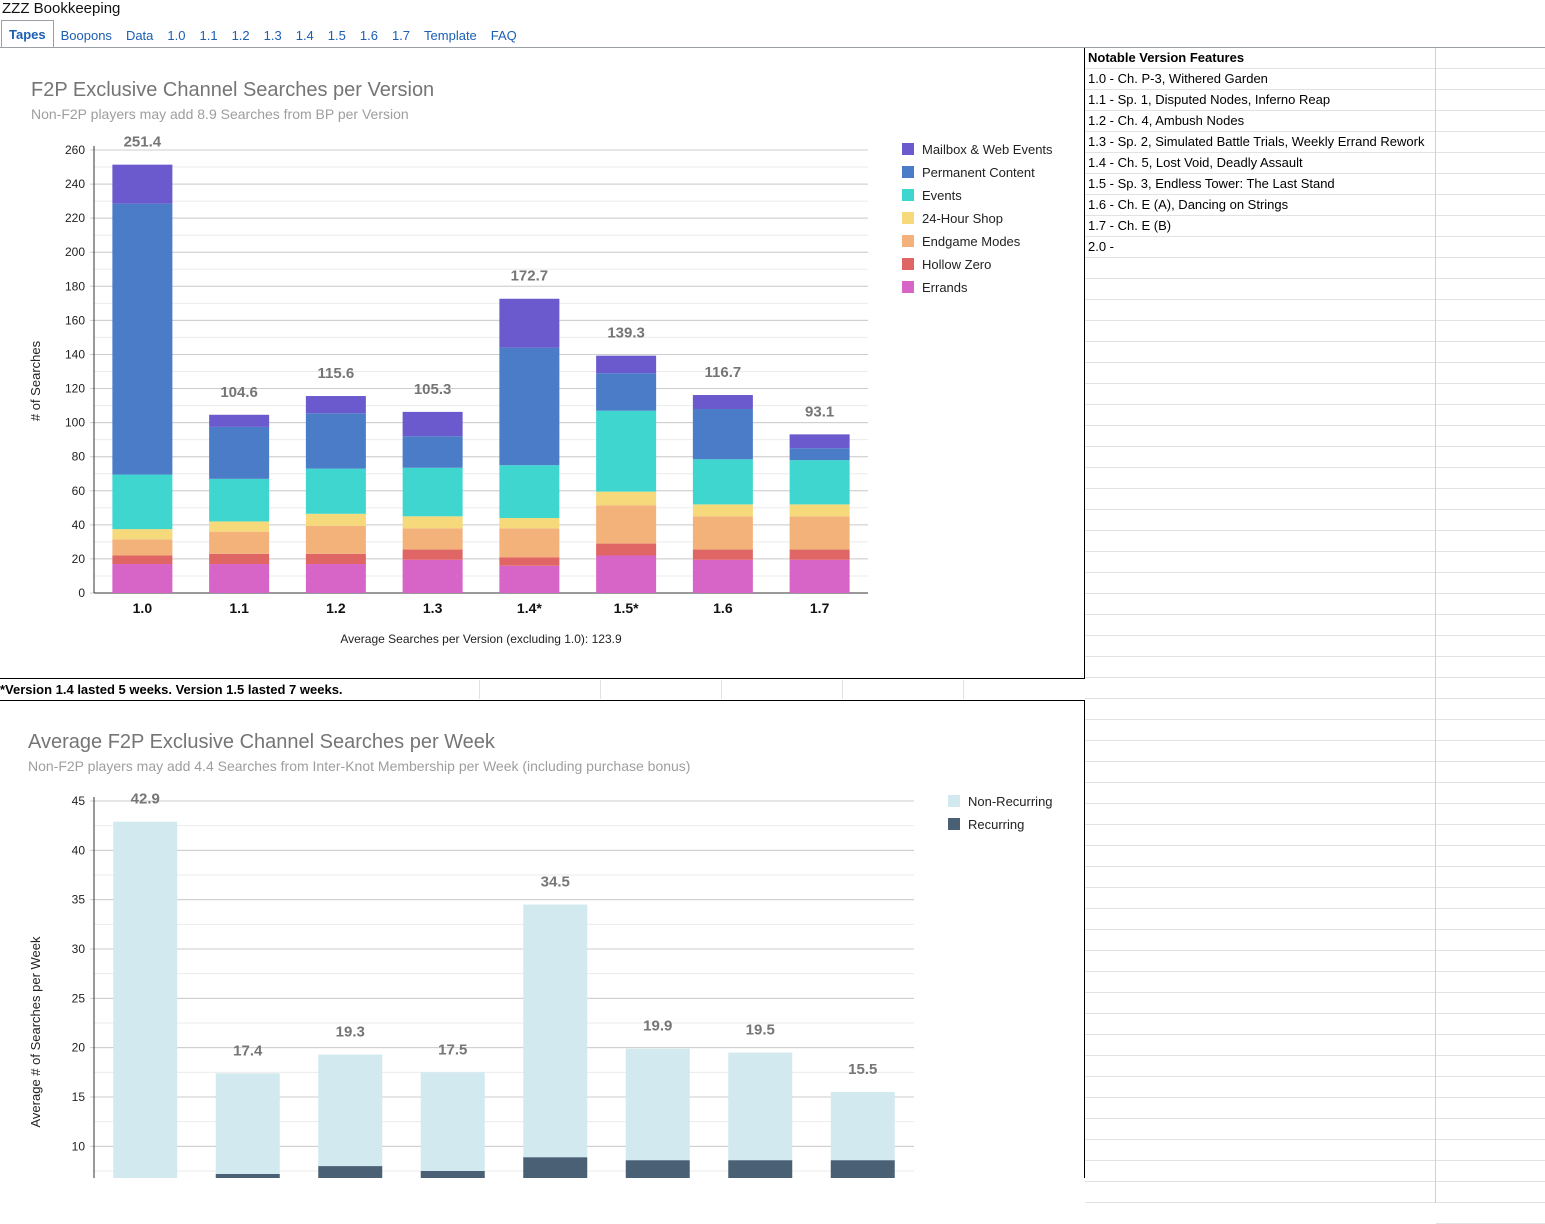 This screenshot has width=1545, height=1224. Describe the element at coordinates (368, 35) in the screenshot. I see `tab-1-6: 1.6` at that location.